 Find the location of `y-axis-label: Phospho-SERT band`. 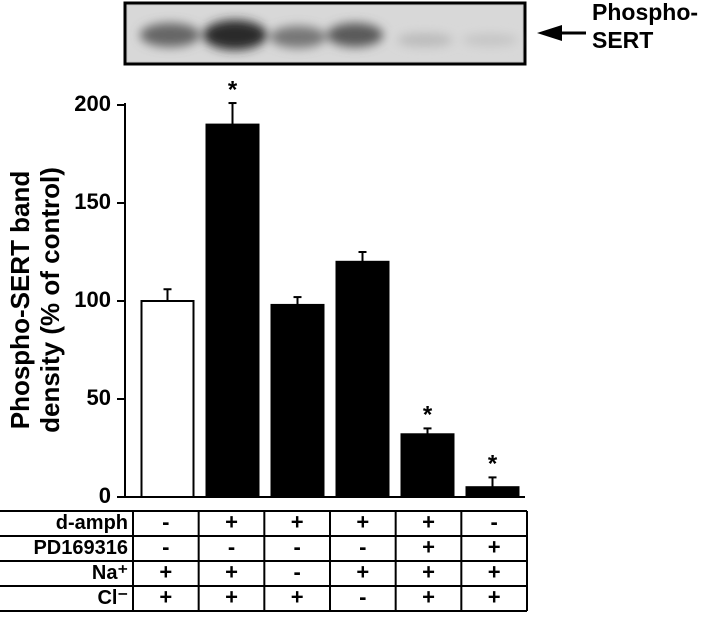

y-axis-label: Phospho-SERT band is located at coordinates (20, 300).